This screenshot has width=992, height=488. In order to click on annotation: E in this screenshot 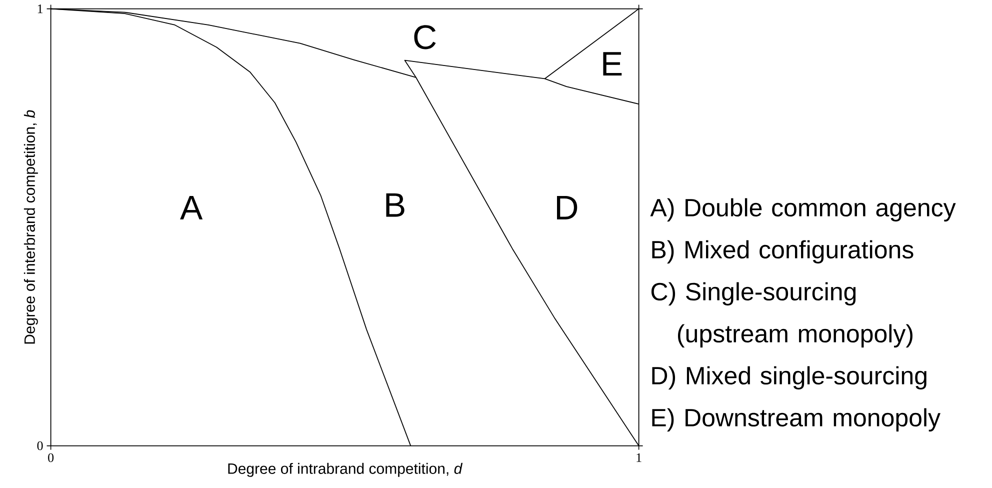, I will do `click(612, 64)`.